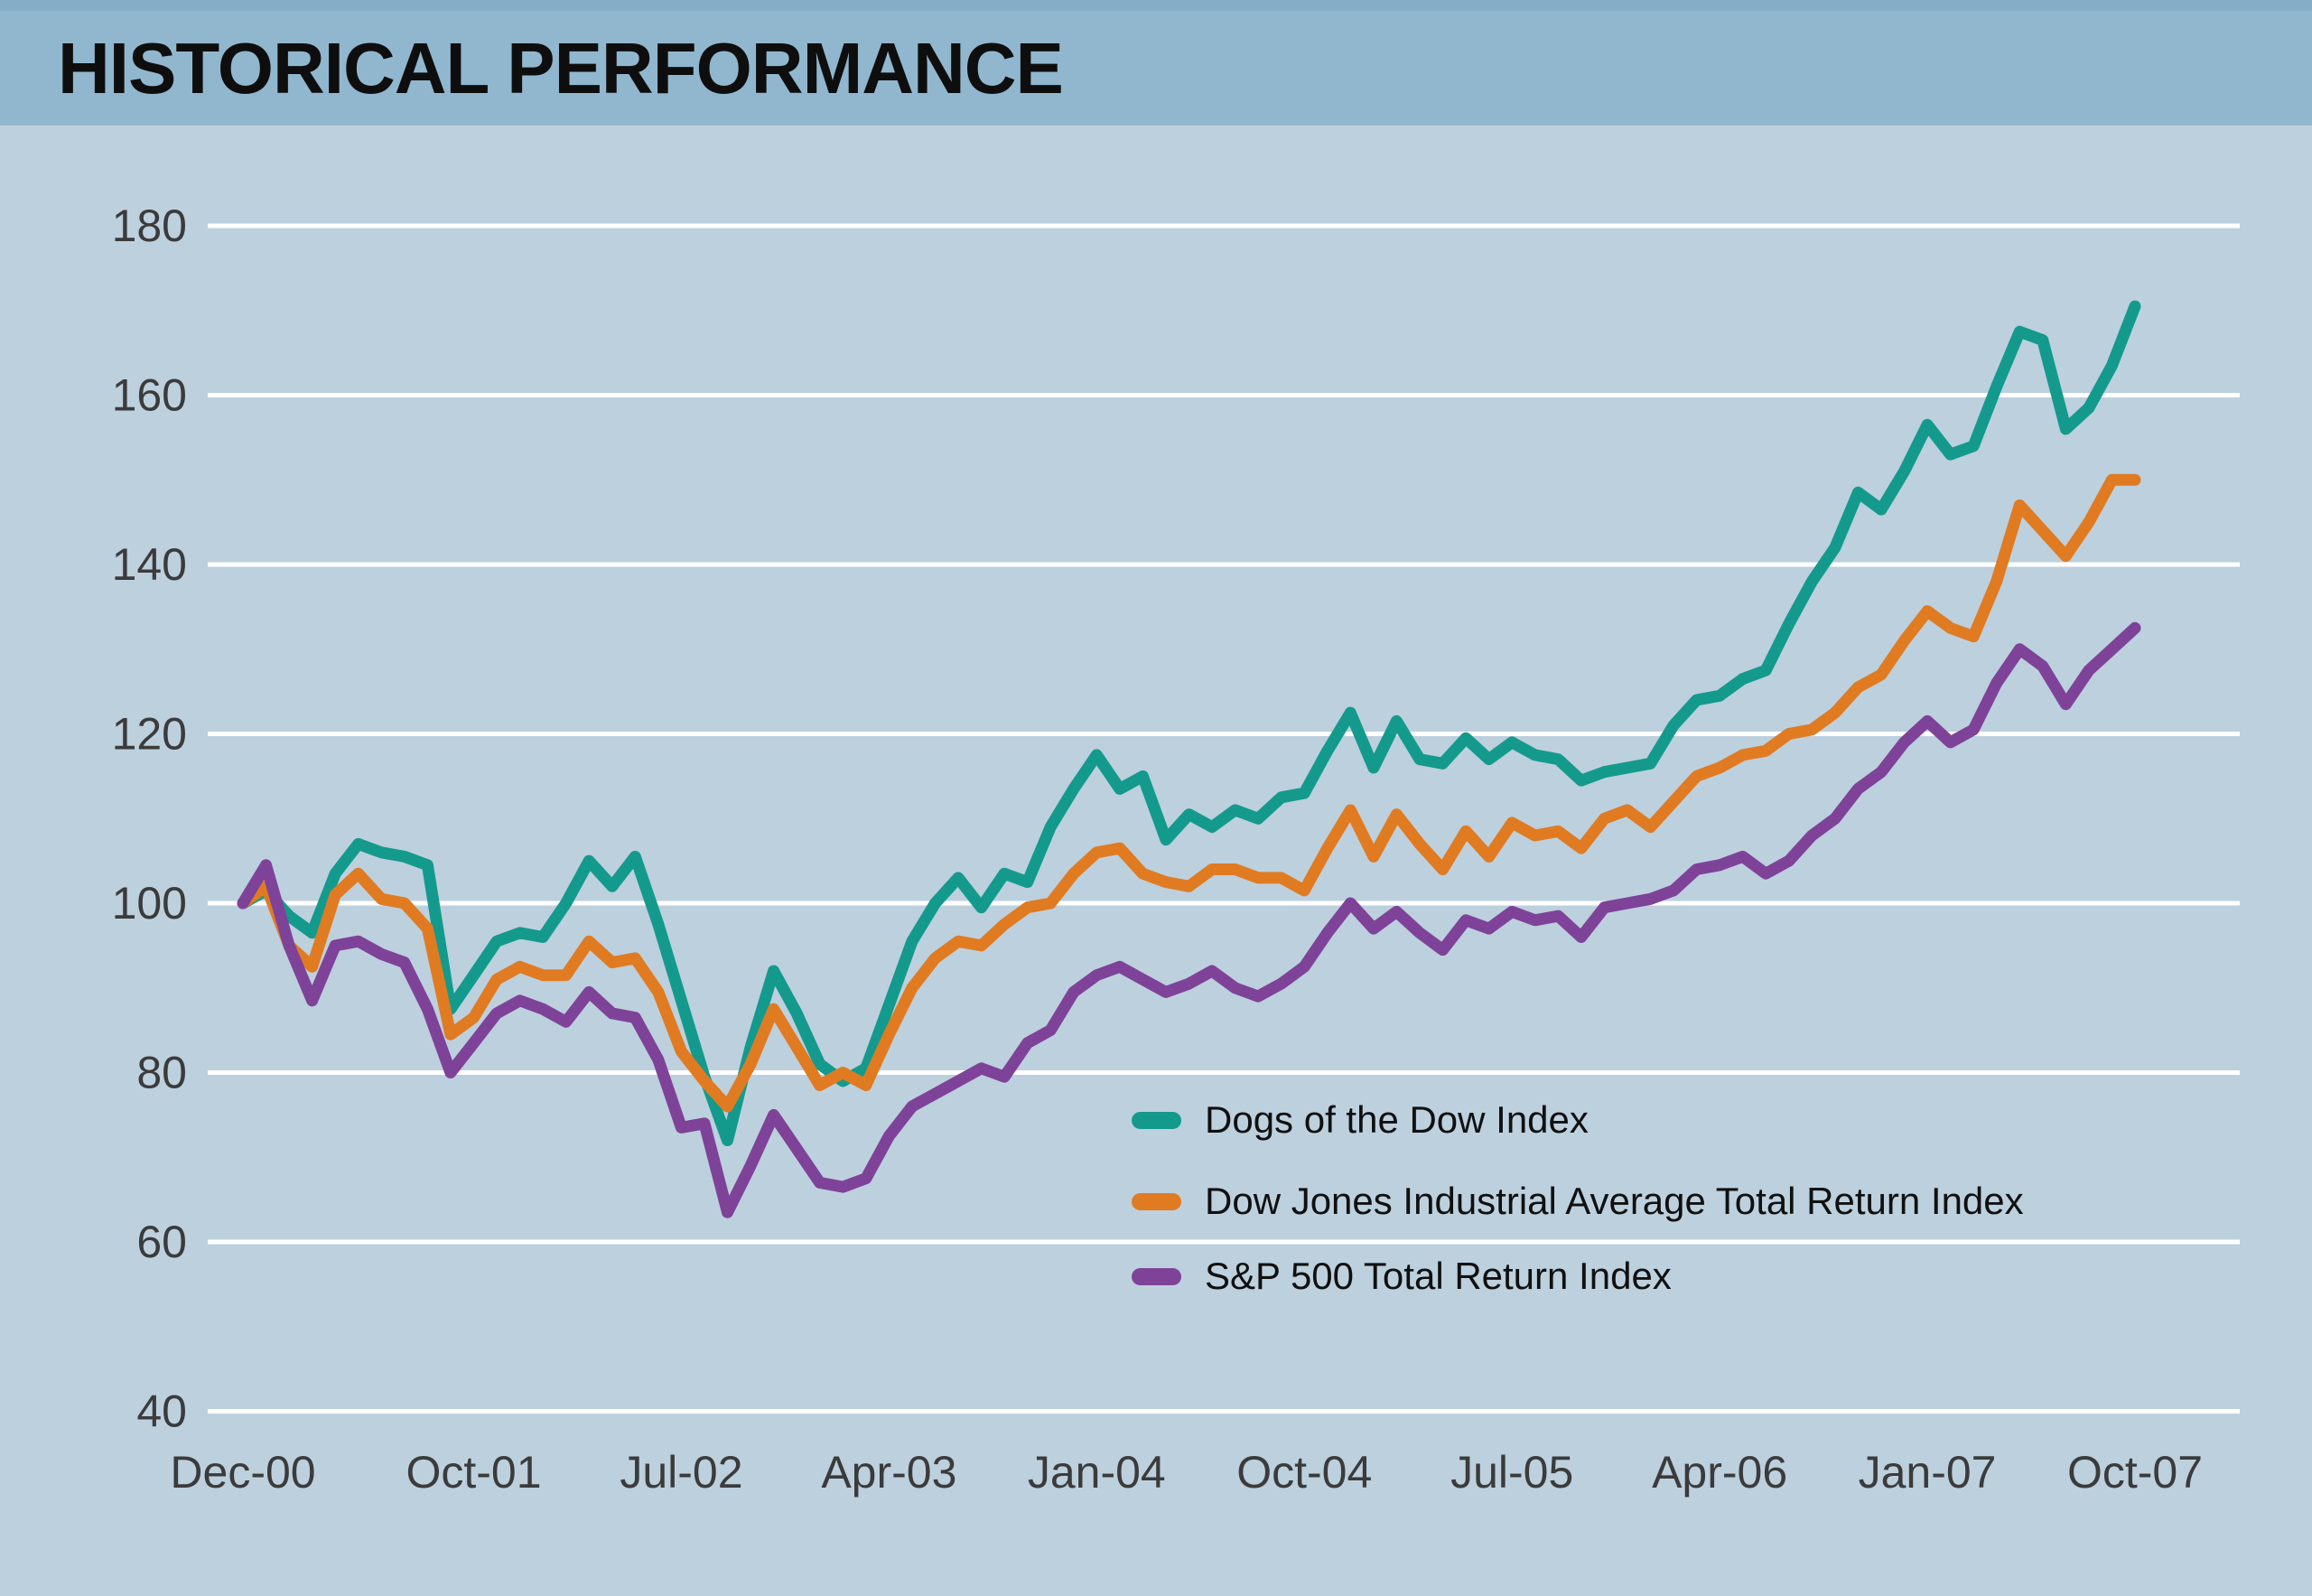  Describe the element at coordinates (149, 395) in the screenshot. I see `y-tick-label-160: 160` at that location.